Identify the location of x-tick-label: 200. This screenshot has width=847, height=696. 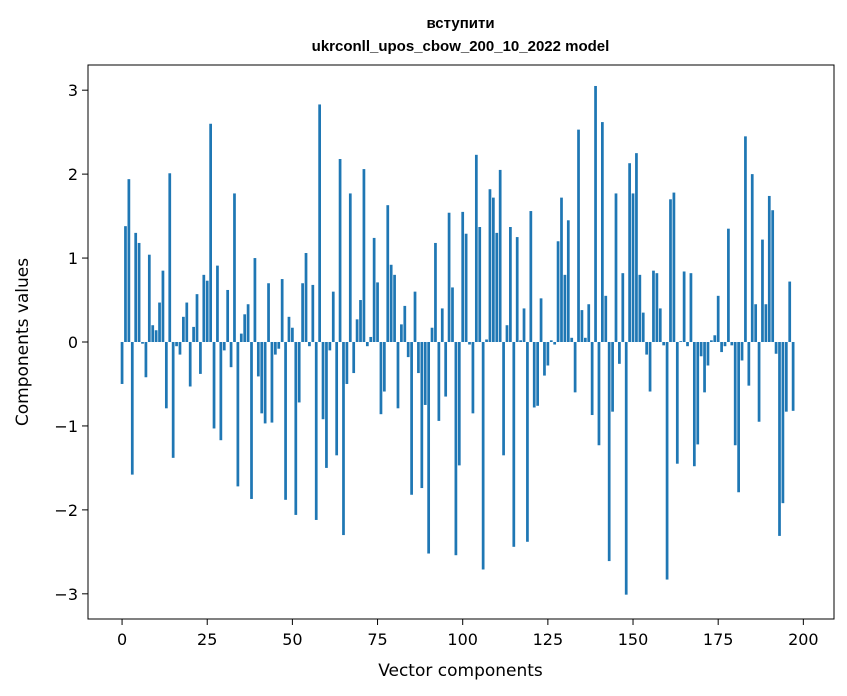
(803, 639).